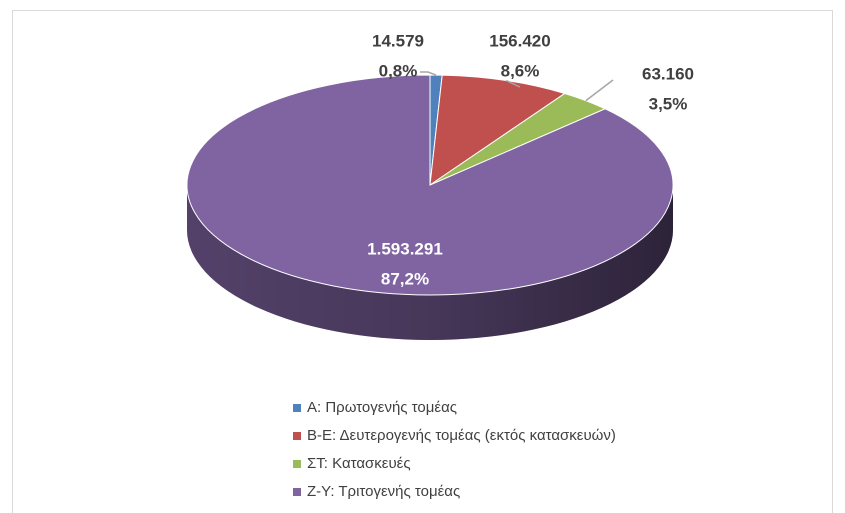 Image resolution: width=845 pixels, height=513 pixels. Describe the element at coordinates (497, 130) in the screenshot. I see `pie-slice` at that location.